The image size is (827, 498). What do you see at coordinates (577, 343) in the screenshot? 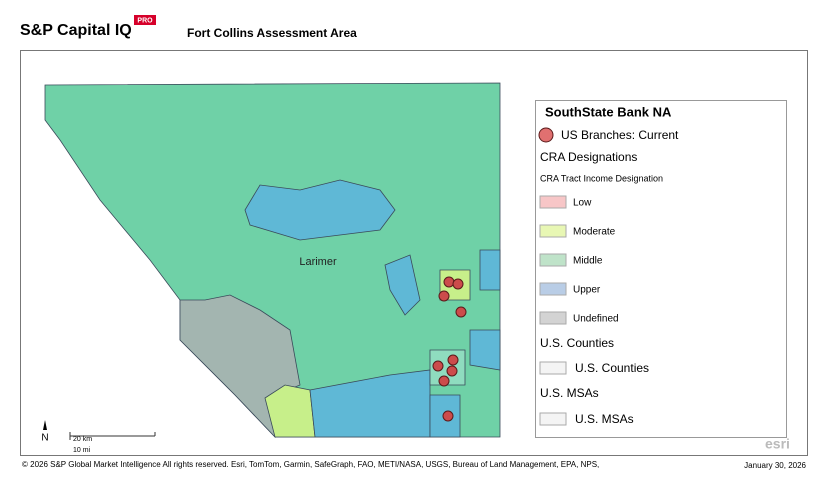
I see `legend-heading: U.S. Counties` at bounding box center [577, 343].